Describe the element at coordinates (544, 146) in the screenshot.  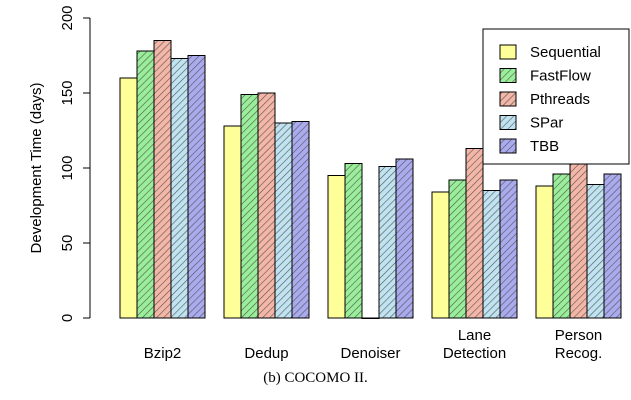
I see `legend-label: TBB` at that location.